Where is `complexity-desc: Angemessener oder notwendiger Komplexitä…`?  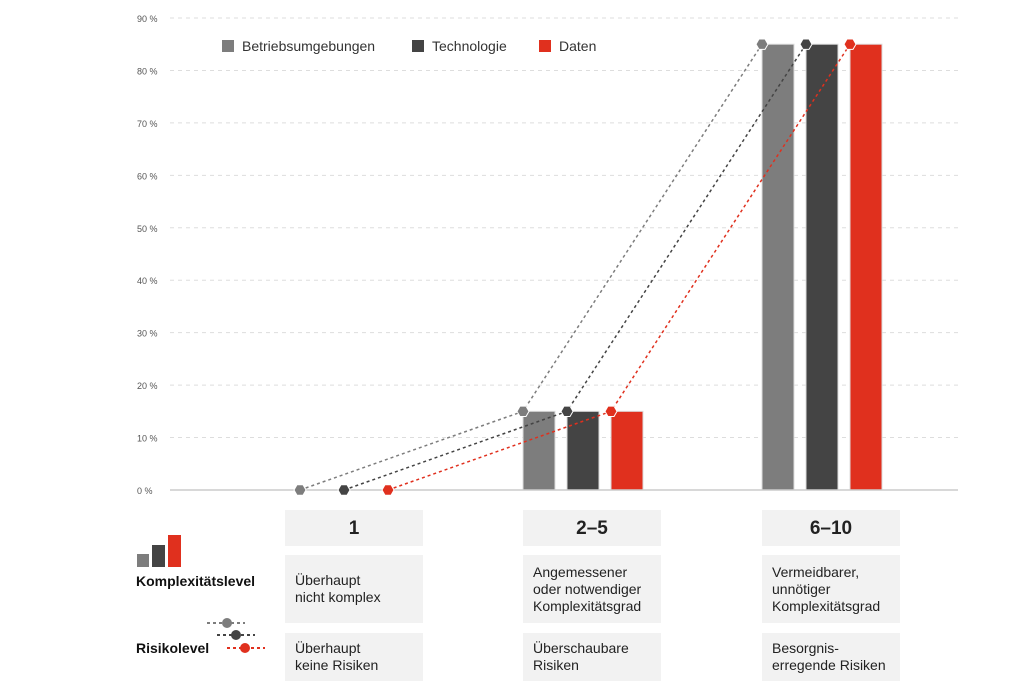
complexity-desc: Angemessener oder notwendiger Komplexitä… is located at coordinates (592, 589).